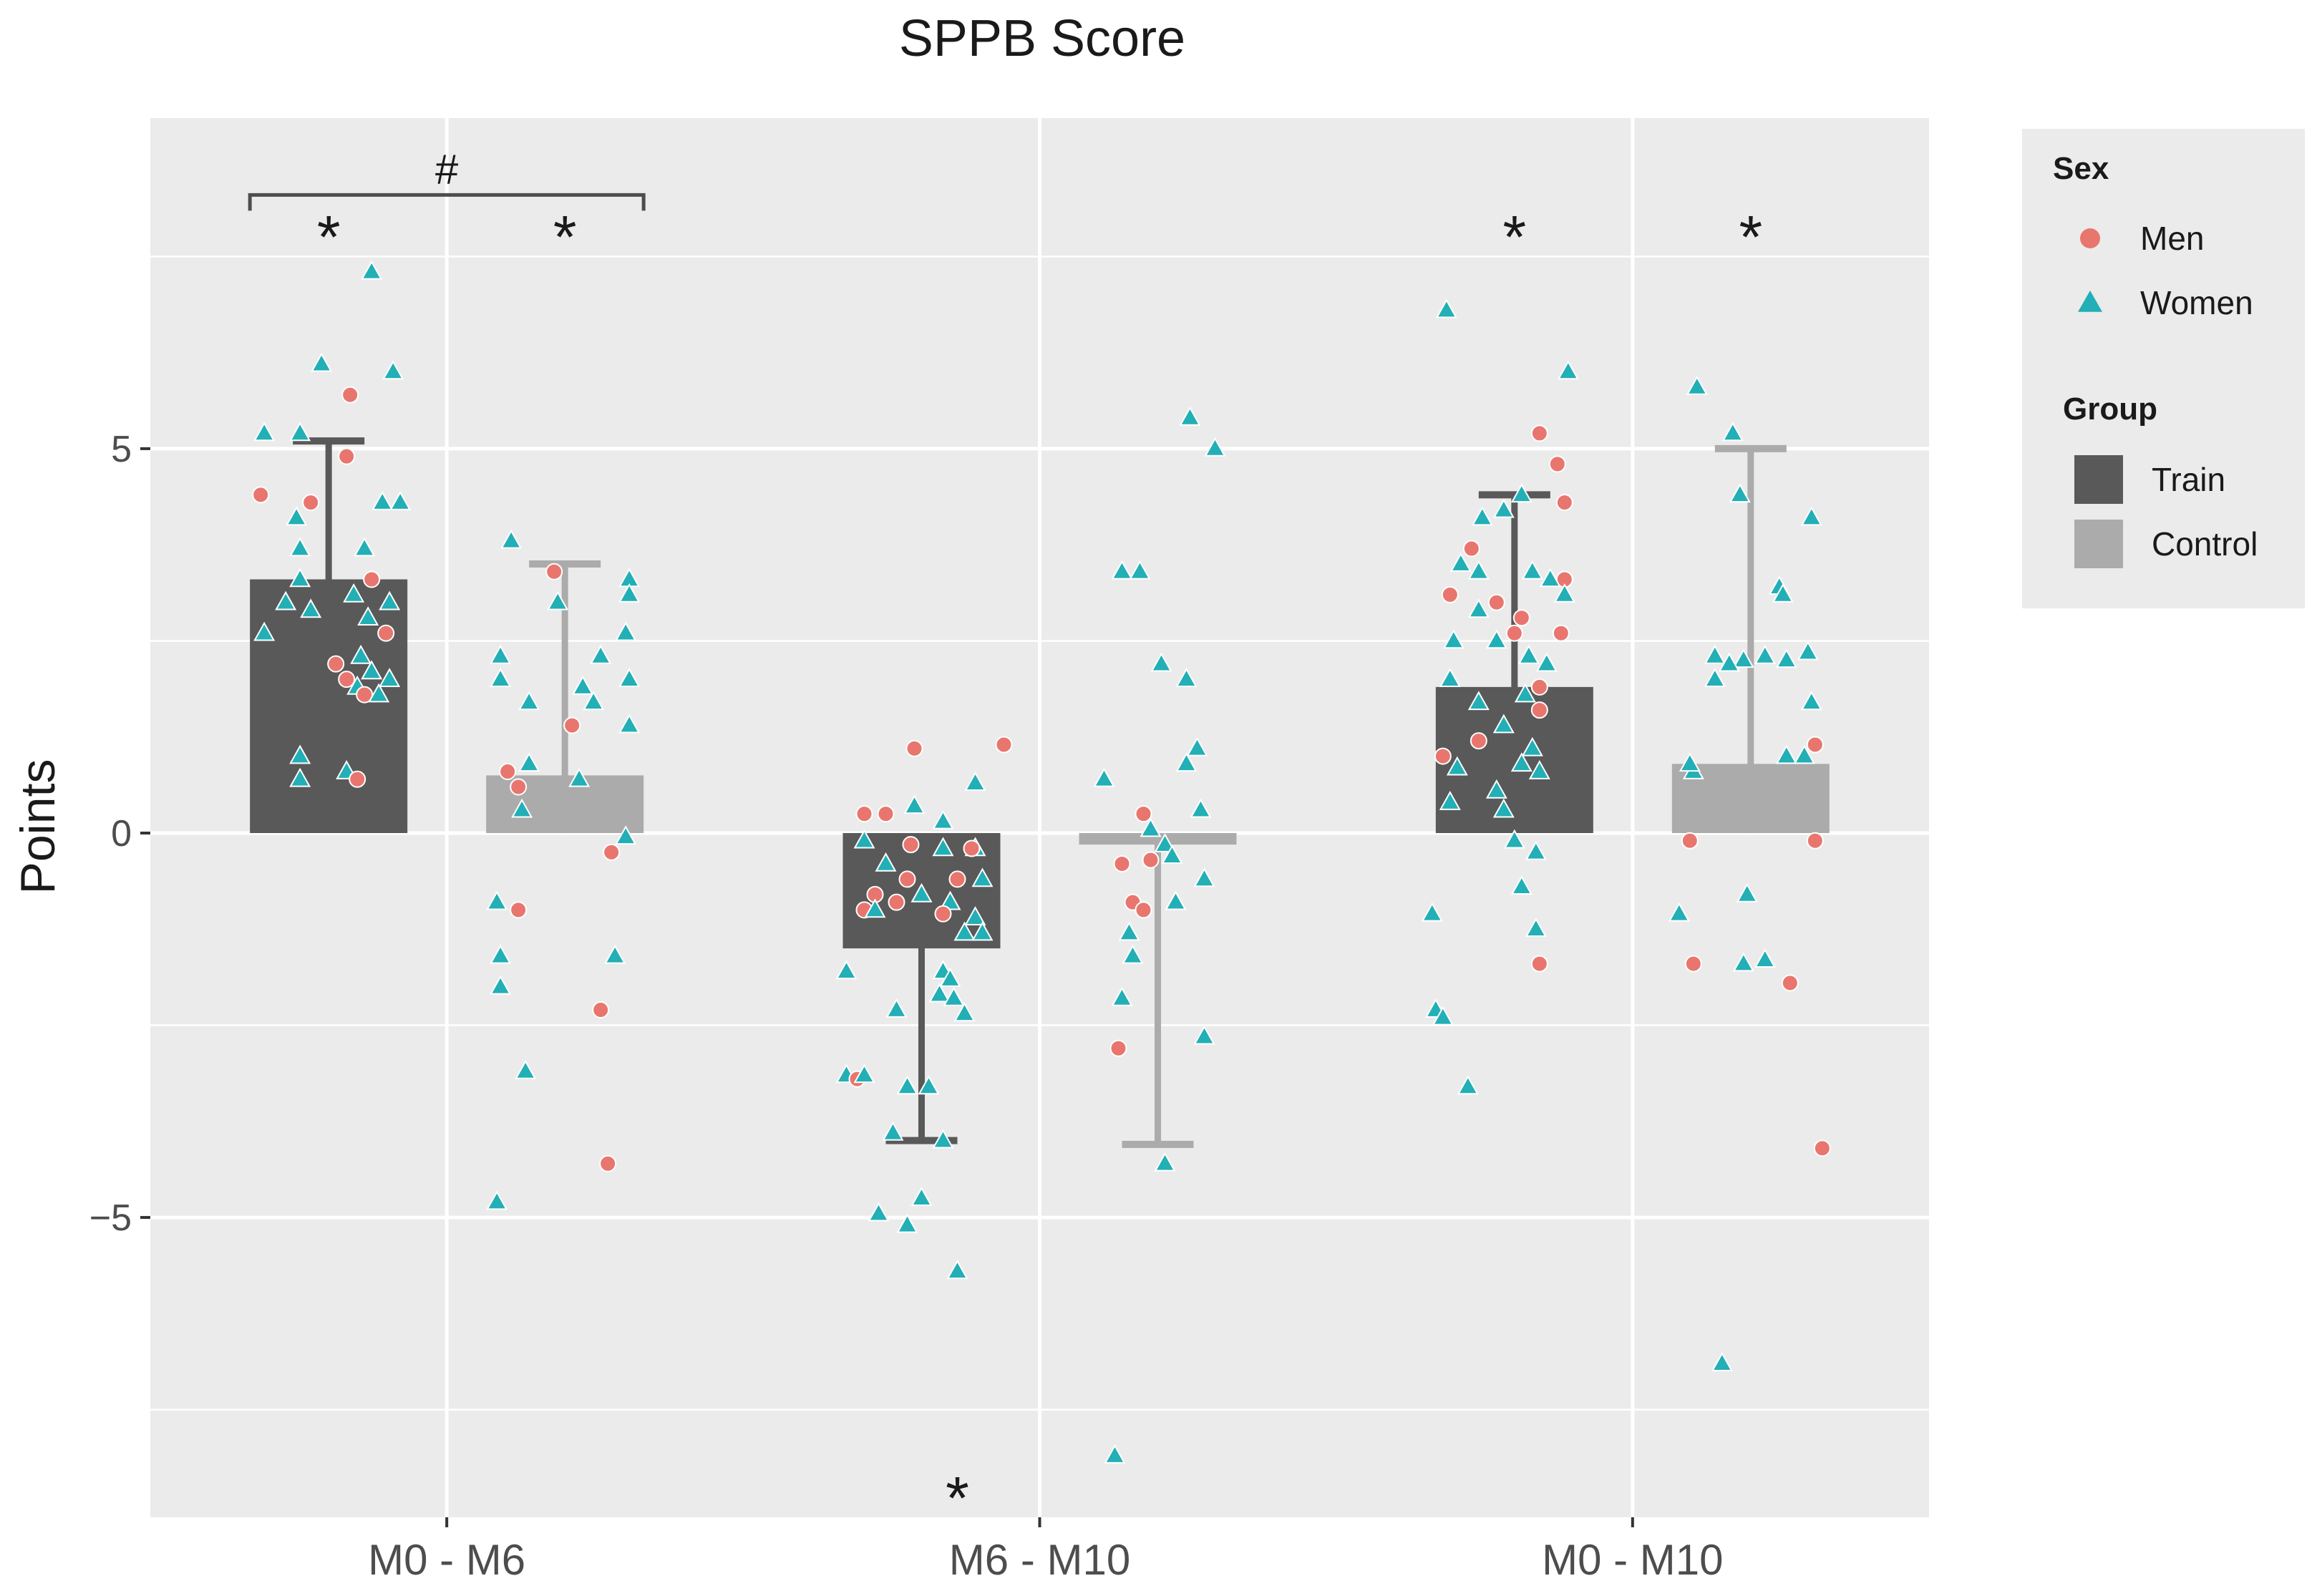 The width and height of the screenshot is (2312, 1596). What do you see at coordinates (447, 202) in the screenshot?
I see `significance-bracket` at bounding box center [447, 202].